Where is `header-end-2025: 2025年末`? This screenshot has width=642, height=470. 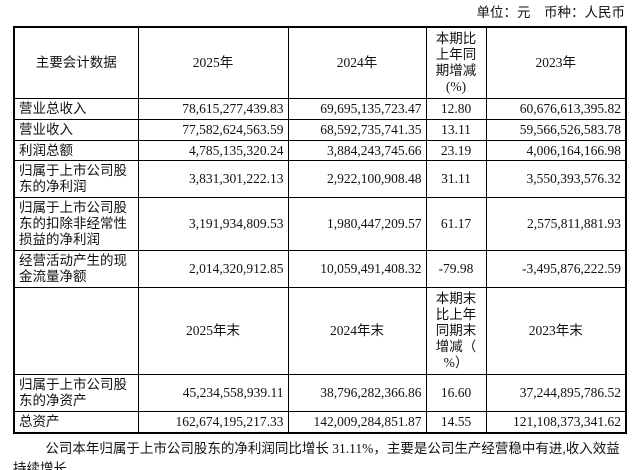 header-end-2025: 2025年末 is located at coordinates (213, 330).